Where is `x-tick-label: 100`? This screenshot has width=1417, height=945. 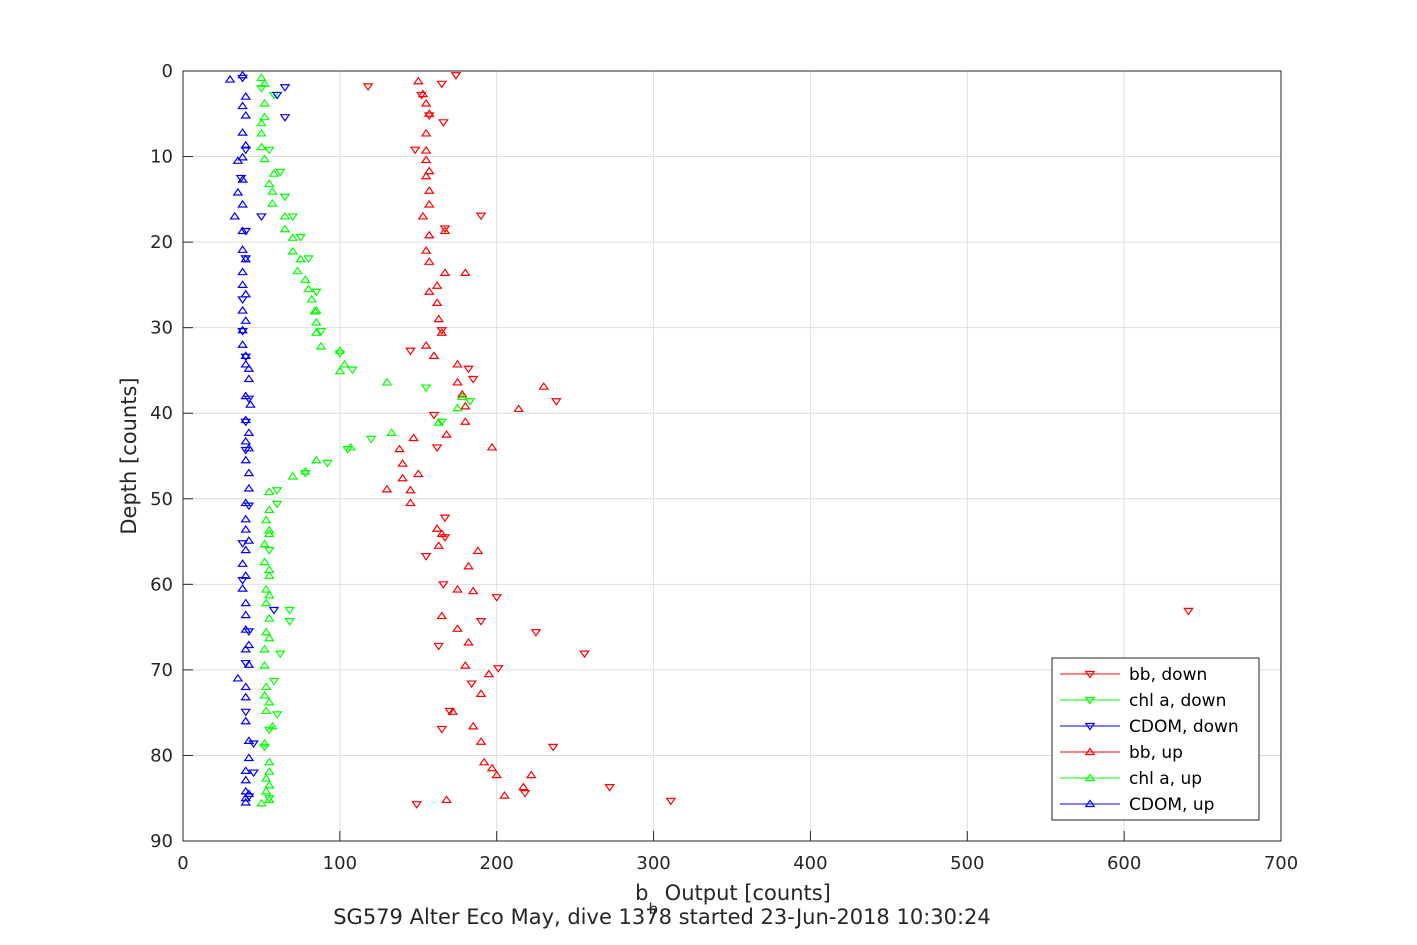
x-tick-label: 100 is located at coordinates (340, 863).